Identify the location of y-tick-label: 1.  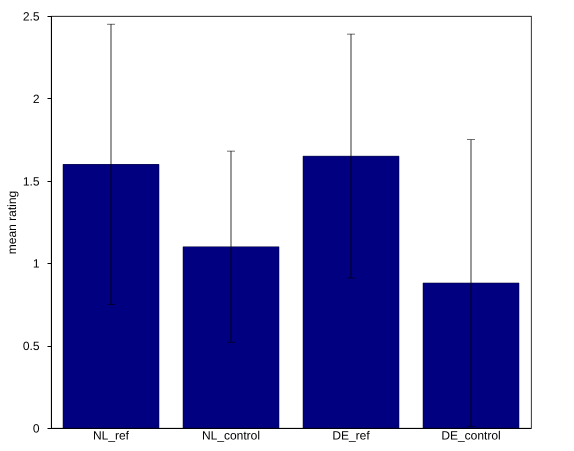
(36, 263).